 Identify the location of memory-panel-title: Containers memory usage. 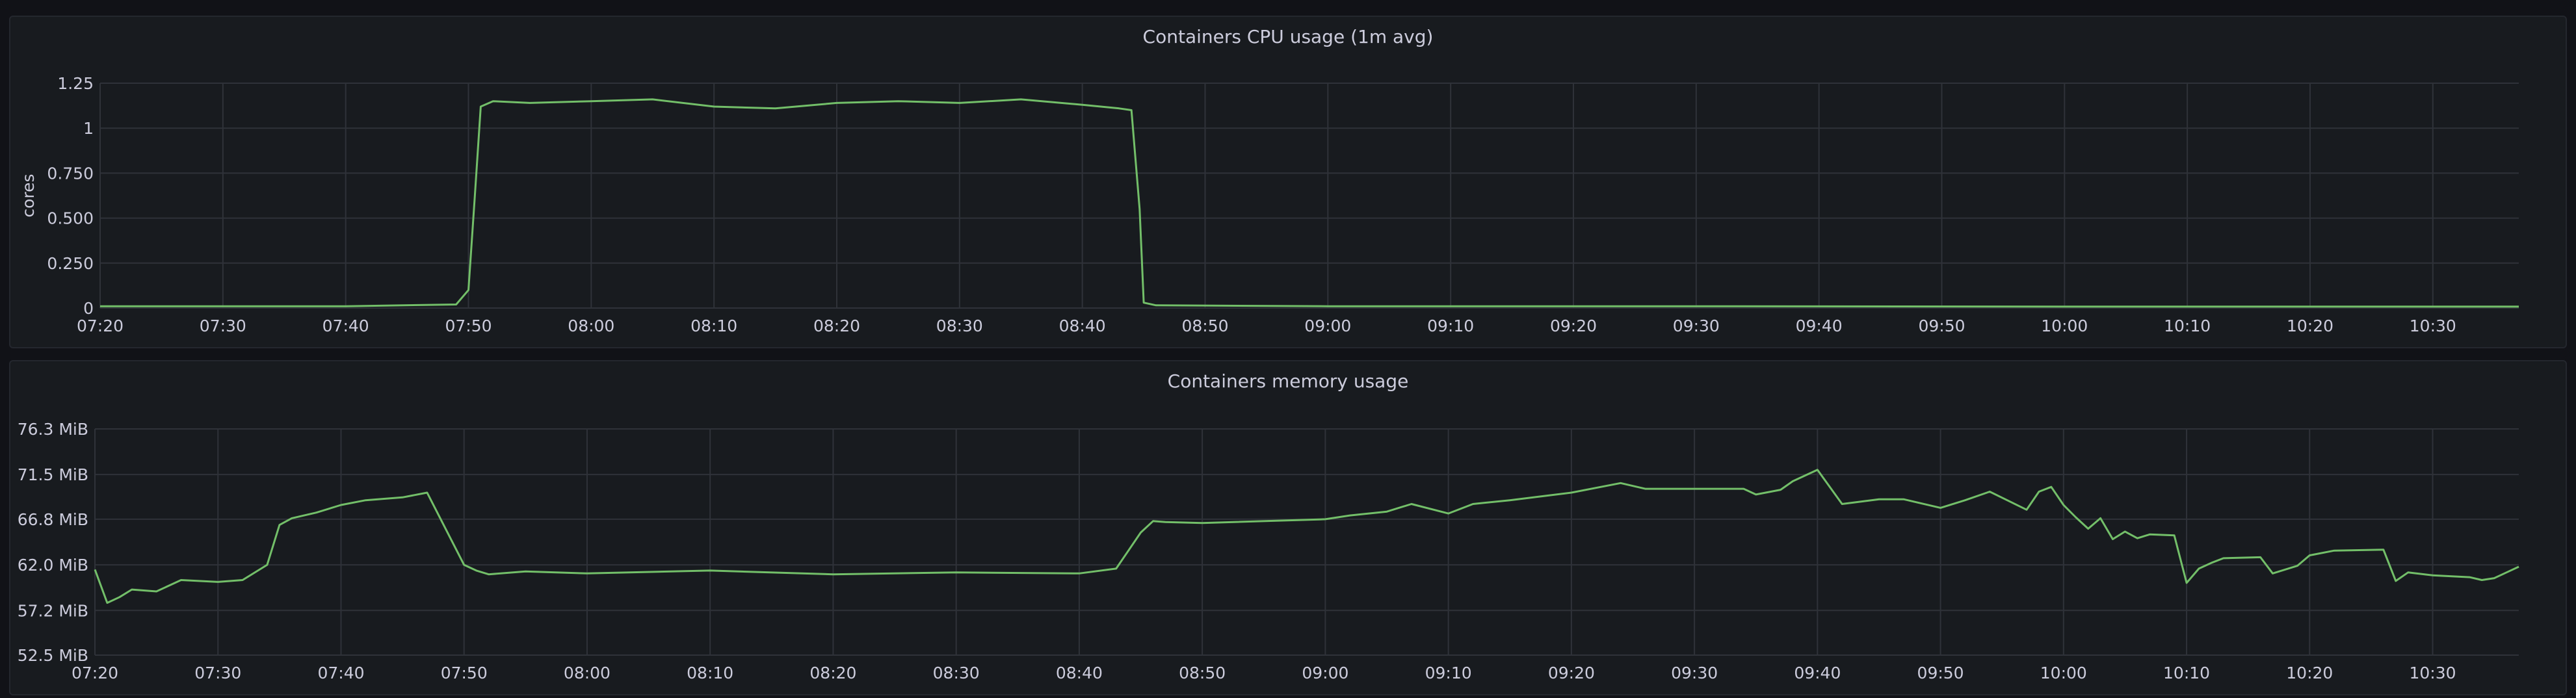
(1288, 381).